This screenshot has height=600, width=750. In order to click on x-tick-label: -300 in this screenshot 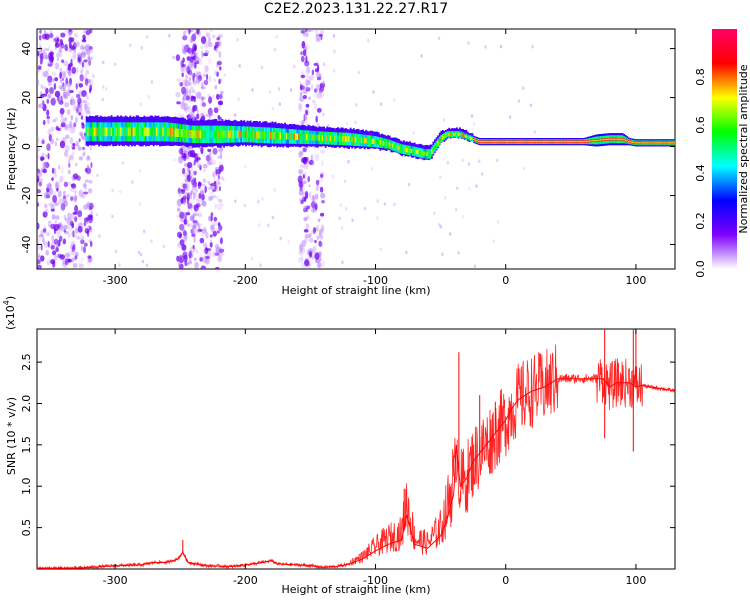, I will do `click(115, 280)`.